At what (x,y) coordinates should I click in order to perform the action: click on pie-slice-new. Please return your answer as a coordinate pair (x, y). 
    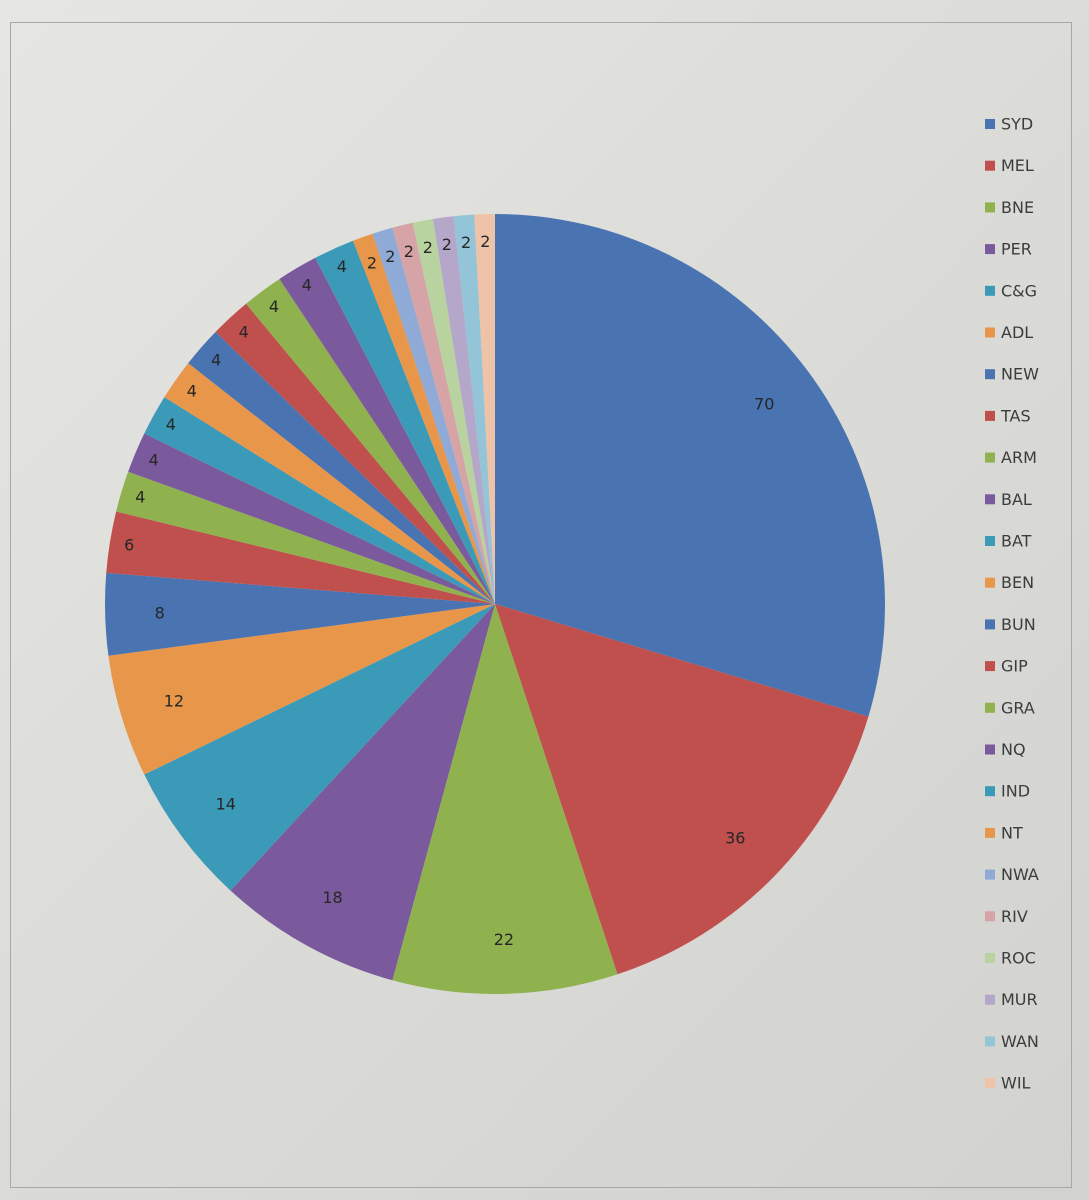
    Looking at the image, I should click on (300, 614).